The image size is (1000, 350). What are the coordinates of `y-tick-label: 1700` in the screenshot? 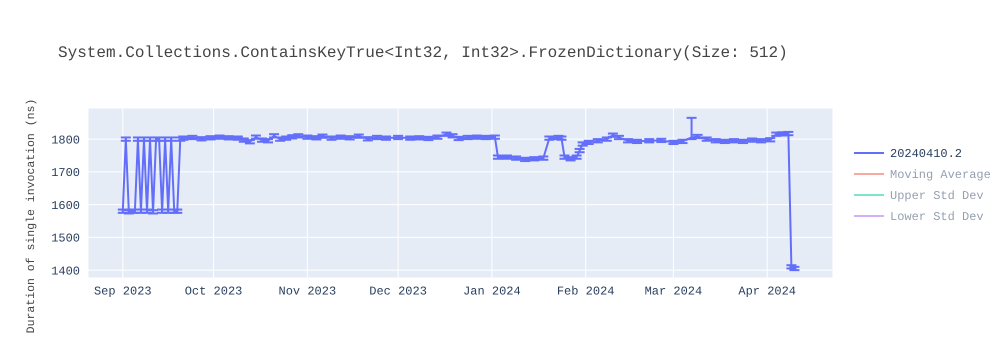 It's located at (65, 173).